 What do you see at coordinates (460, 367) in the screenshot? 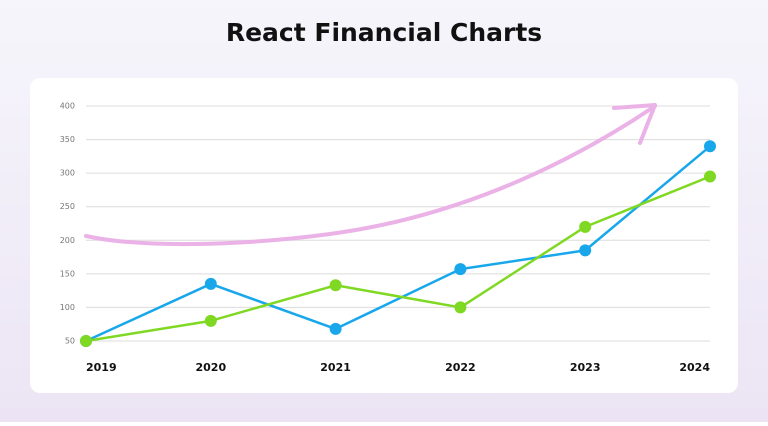
I see `x-tick-label: 2022` at bounding box center [460, 367].